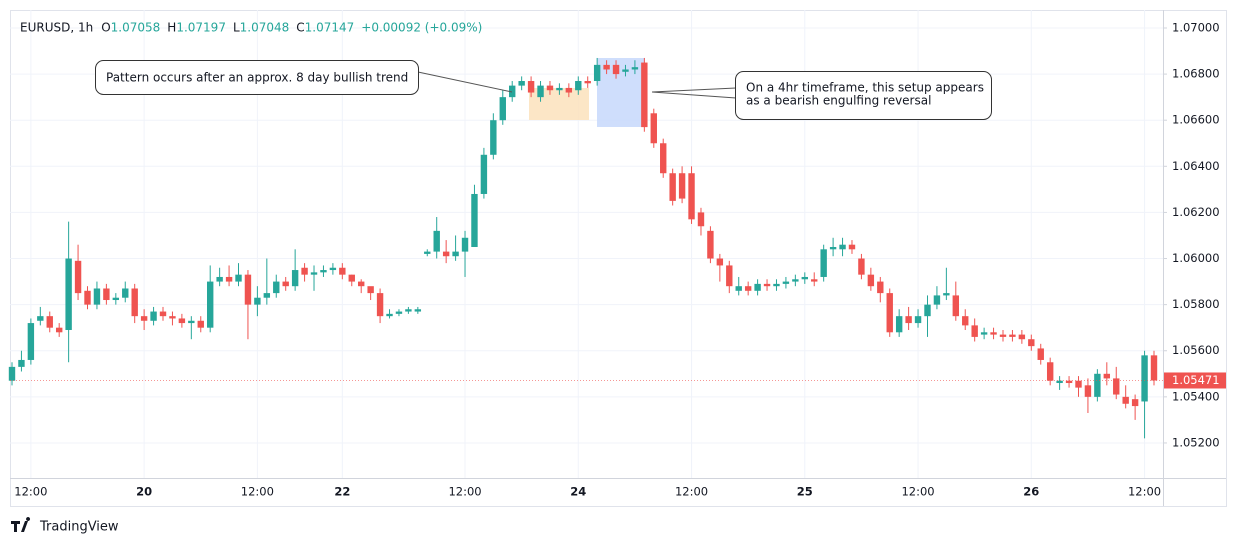 This screenshot has height=546, width=1237. I want to click on y-tick-label: 1.05800, so click(1196, 304).